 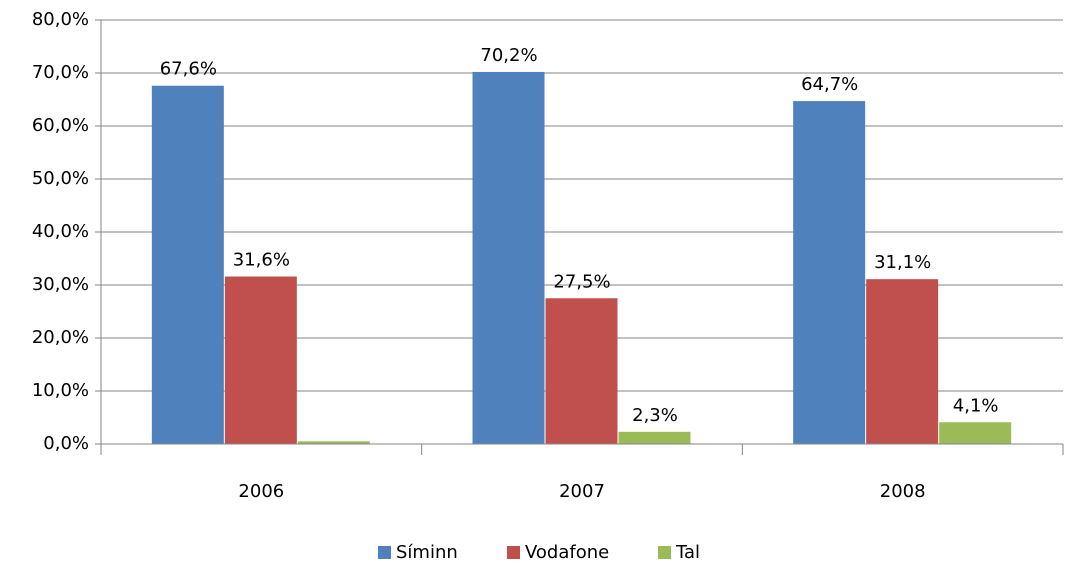 I want to click on y-tick-label: 60,0%, so click(x=60, y=125).